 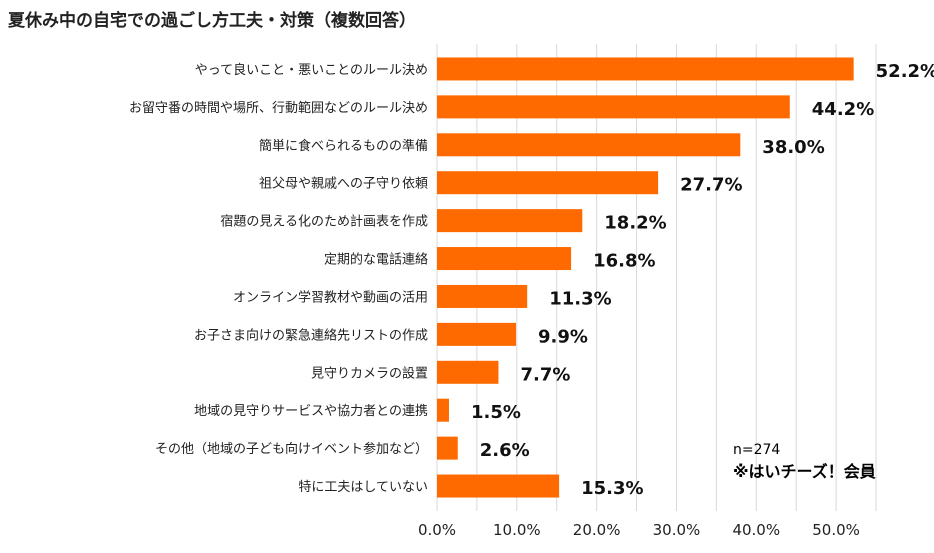 I want to click on value-label: 38.0%, so click(x=793, y=147).